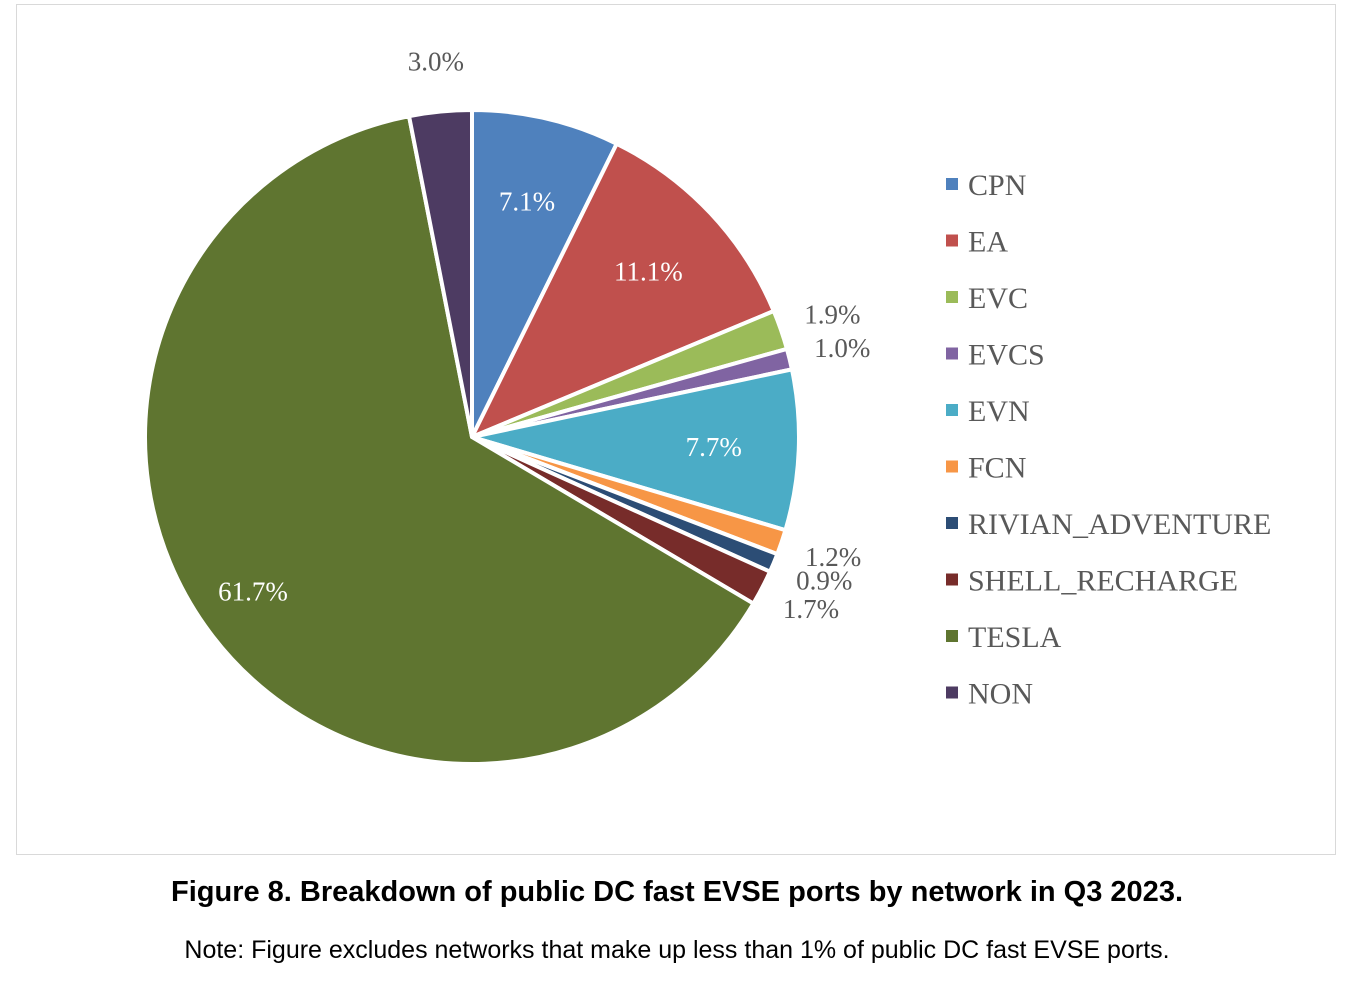  Describe the element at coordinates (253, 592) in the screenshot. I see `data-label-tesla: 61.7%` at that location.